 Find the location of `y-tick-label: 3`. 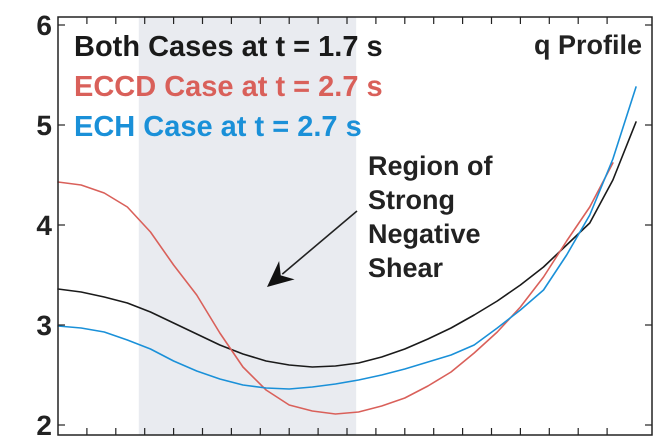

y-tick-label: 3 is located at coordinates (44, 326).